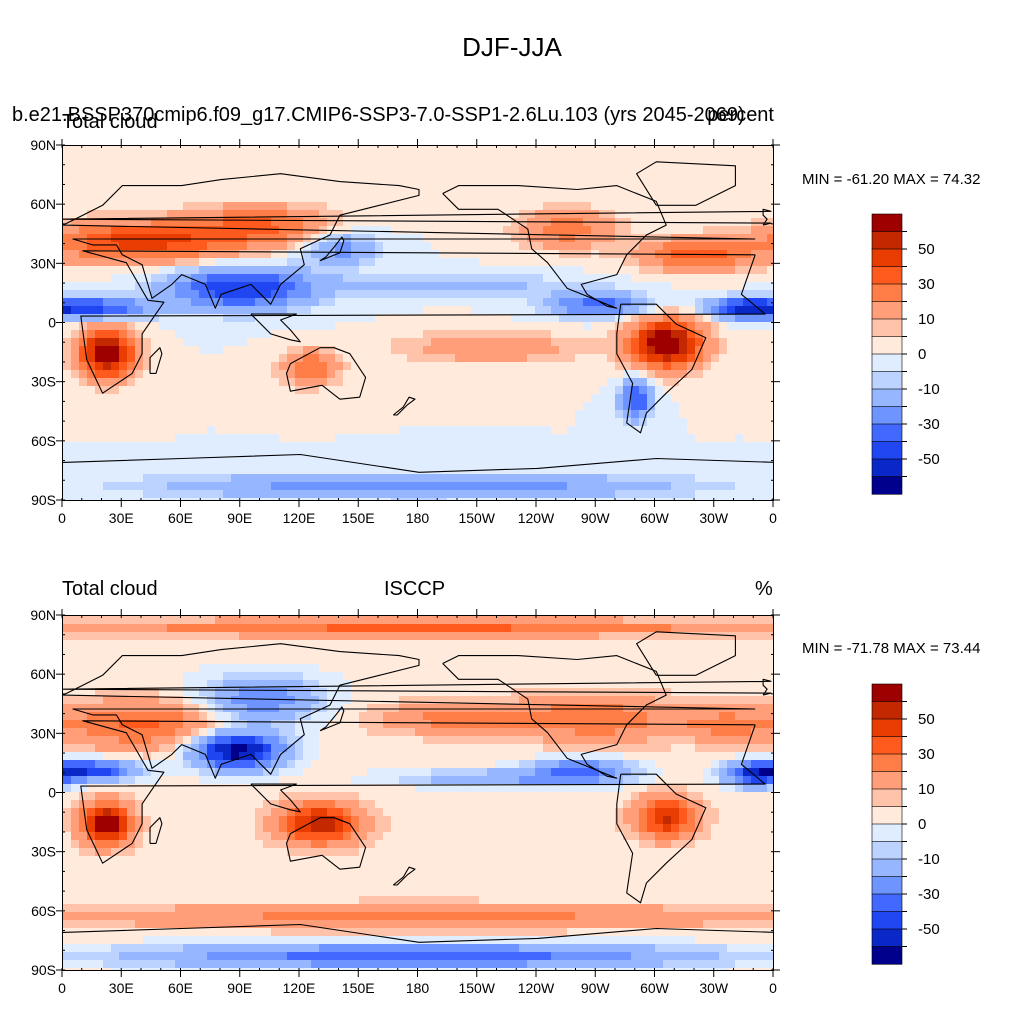 The image size is (1024, 1024). What do you see at coordinates (740, 115) in the screenshot?
I see `panel1-right-title: percent` at bounding box center [740, 115].